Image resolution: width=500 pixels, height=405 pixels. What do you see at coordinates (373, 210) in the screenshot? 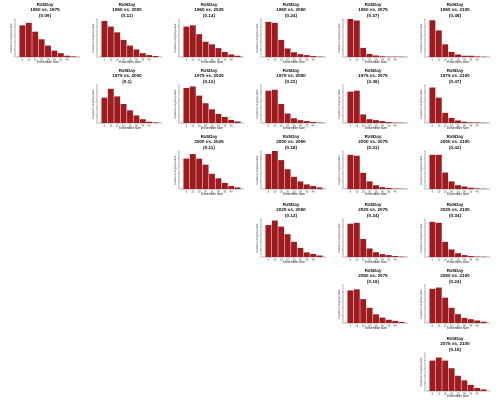
I see `panel-title-line: 2025 vs. 2075` at bounding box center [373, 210].